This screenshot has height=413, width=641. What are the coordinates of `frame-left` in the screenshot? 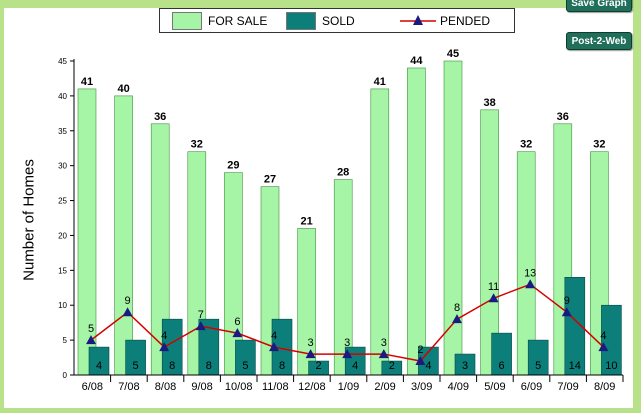 It's located at (2, 206).